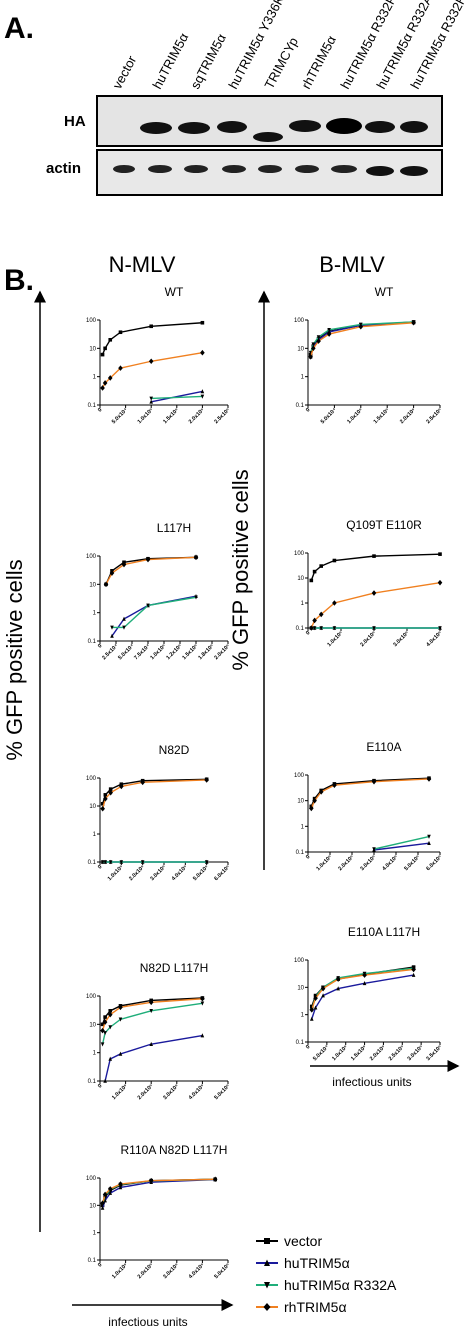 Image resolution: width=464 pixels, height=1332 pixels. What do you see at coordinates (269, 121) in the screenshot?
I see `blot-ha` at bounding box center [269, 121].